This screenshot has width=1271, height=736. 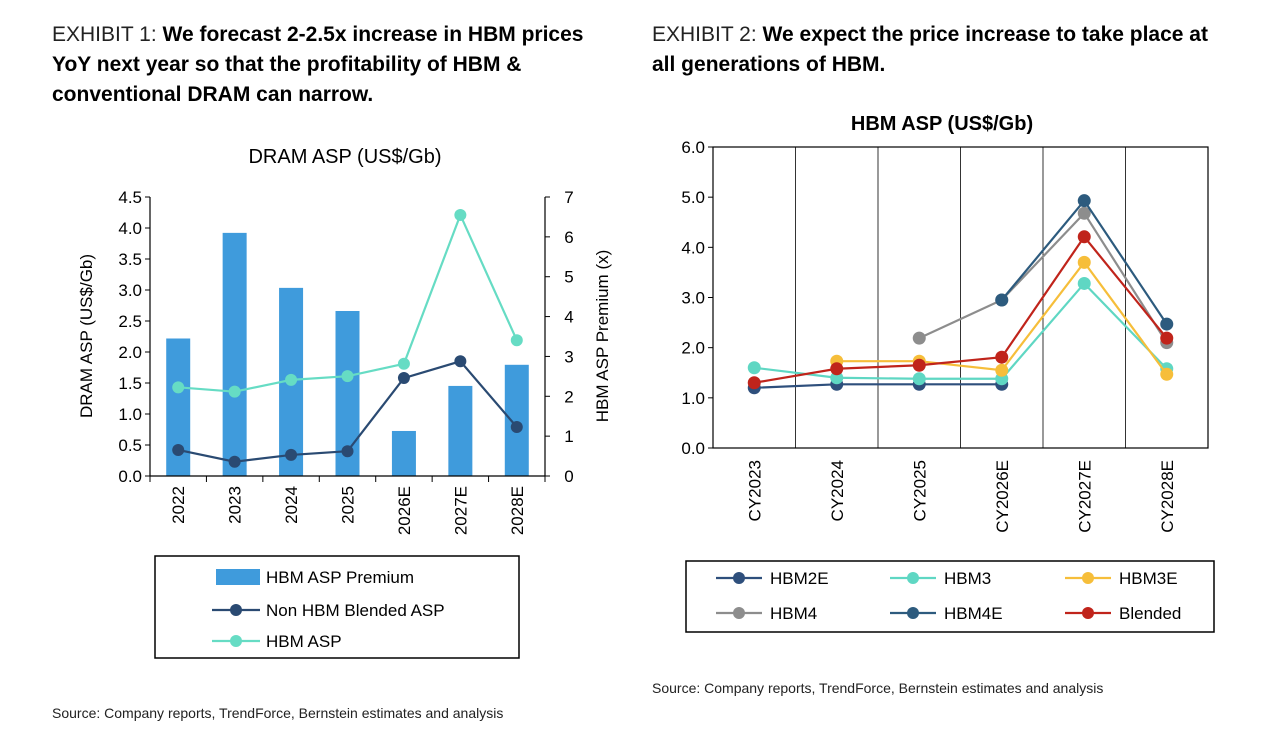 What do you see at coordinates (86, 336) in the screenshot?
I see `chart1-y-axis-label: DRAM ASP (US$/Gb)` at bounding box center [86, 336].